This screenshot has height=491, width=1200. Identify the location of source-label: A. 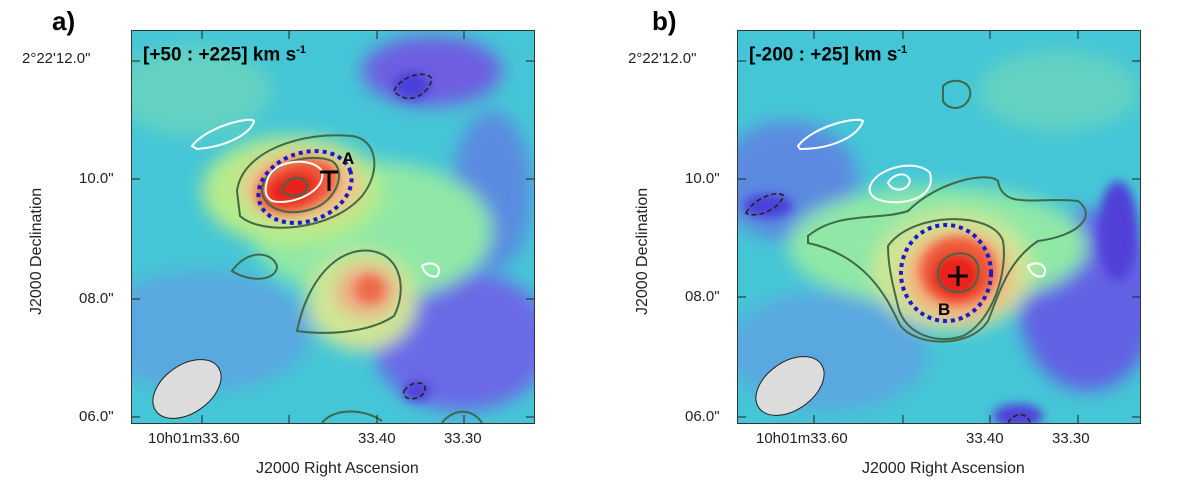
(348, 158).